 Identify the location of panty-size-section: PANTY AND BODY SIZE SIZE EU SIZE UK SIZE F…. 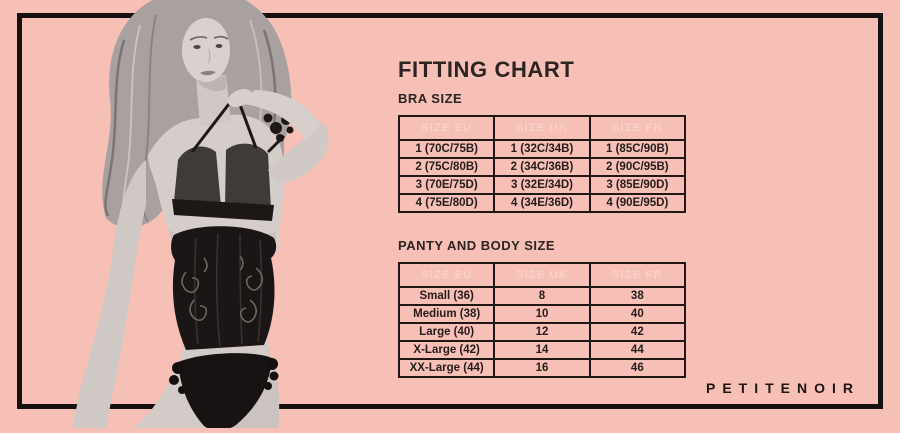
(543, 308).